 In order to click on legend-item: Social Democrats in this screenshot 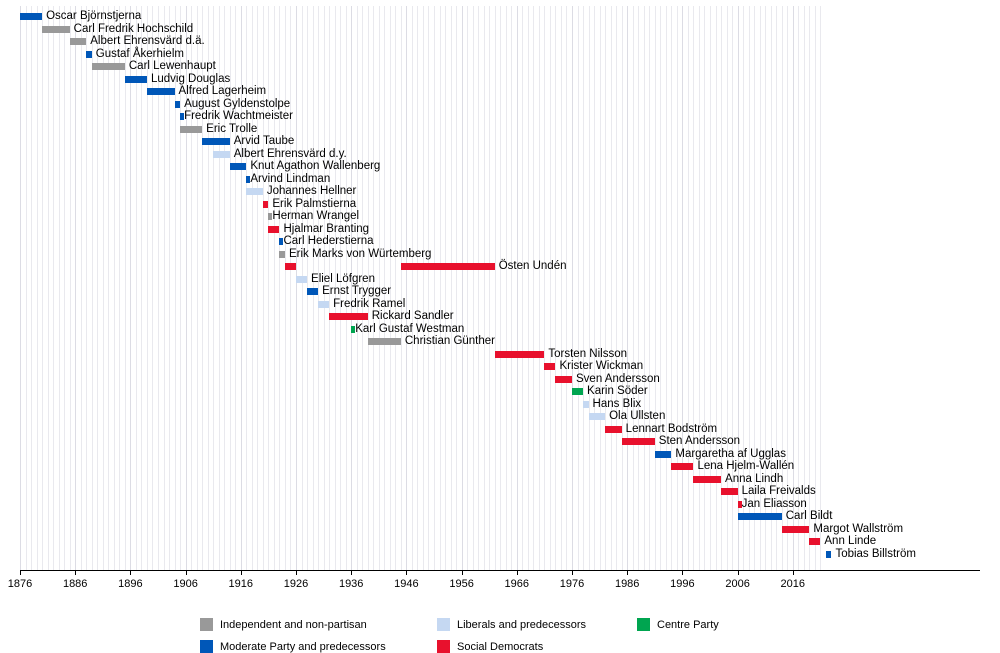, I will do `click(490, 646)`.